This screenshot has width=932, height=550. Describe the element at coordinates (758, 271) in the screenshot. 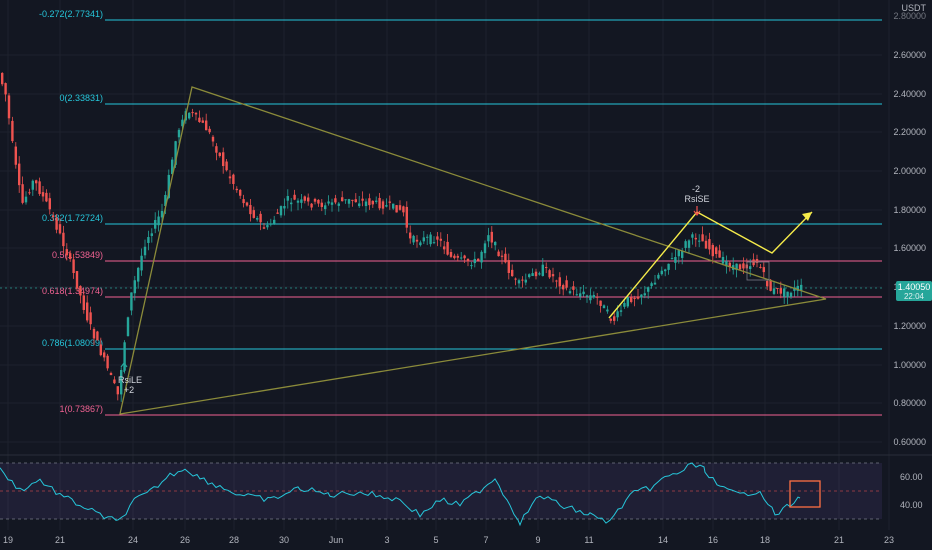

I see `selection-box` at that location.